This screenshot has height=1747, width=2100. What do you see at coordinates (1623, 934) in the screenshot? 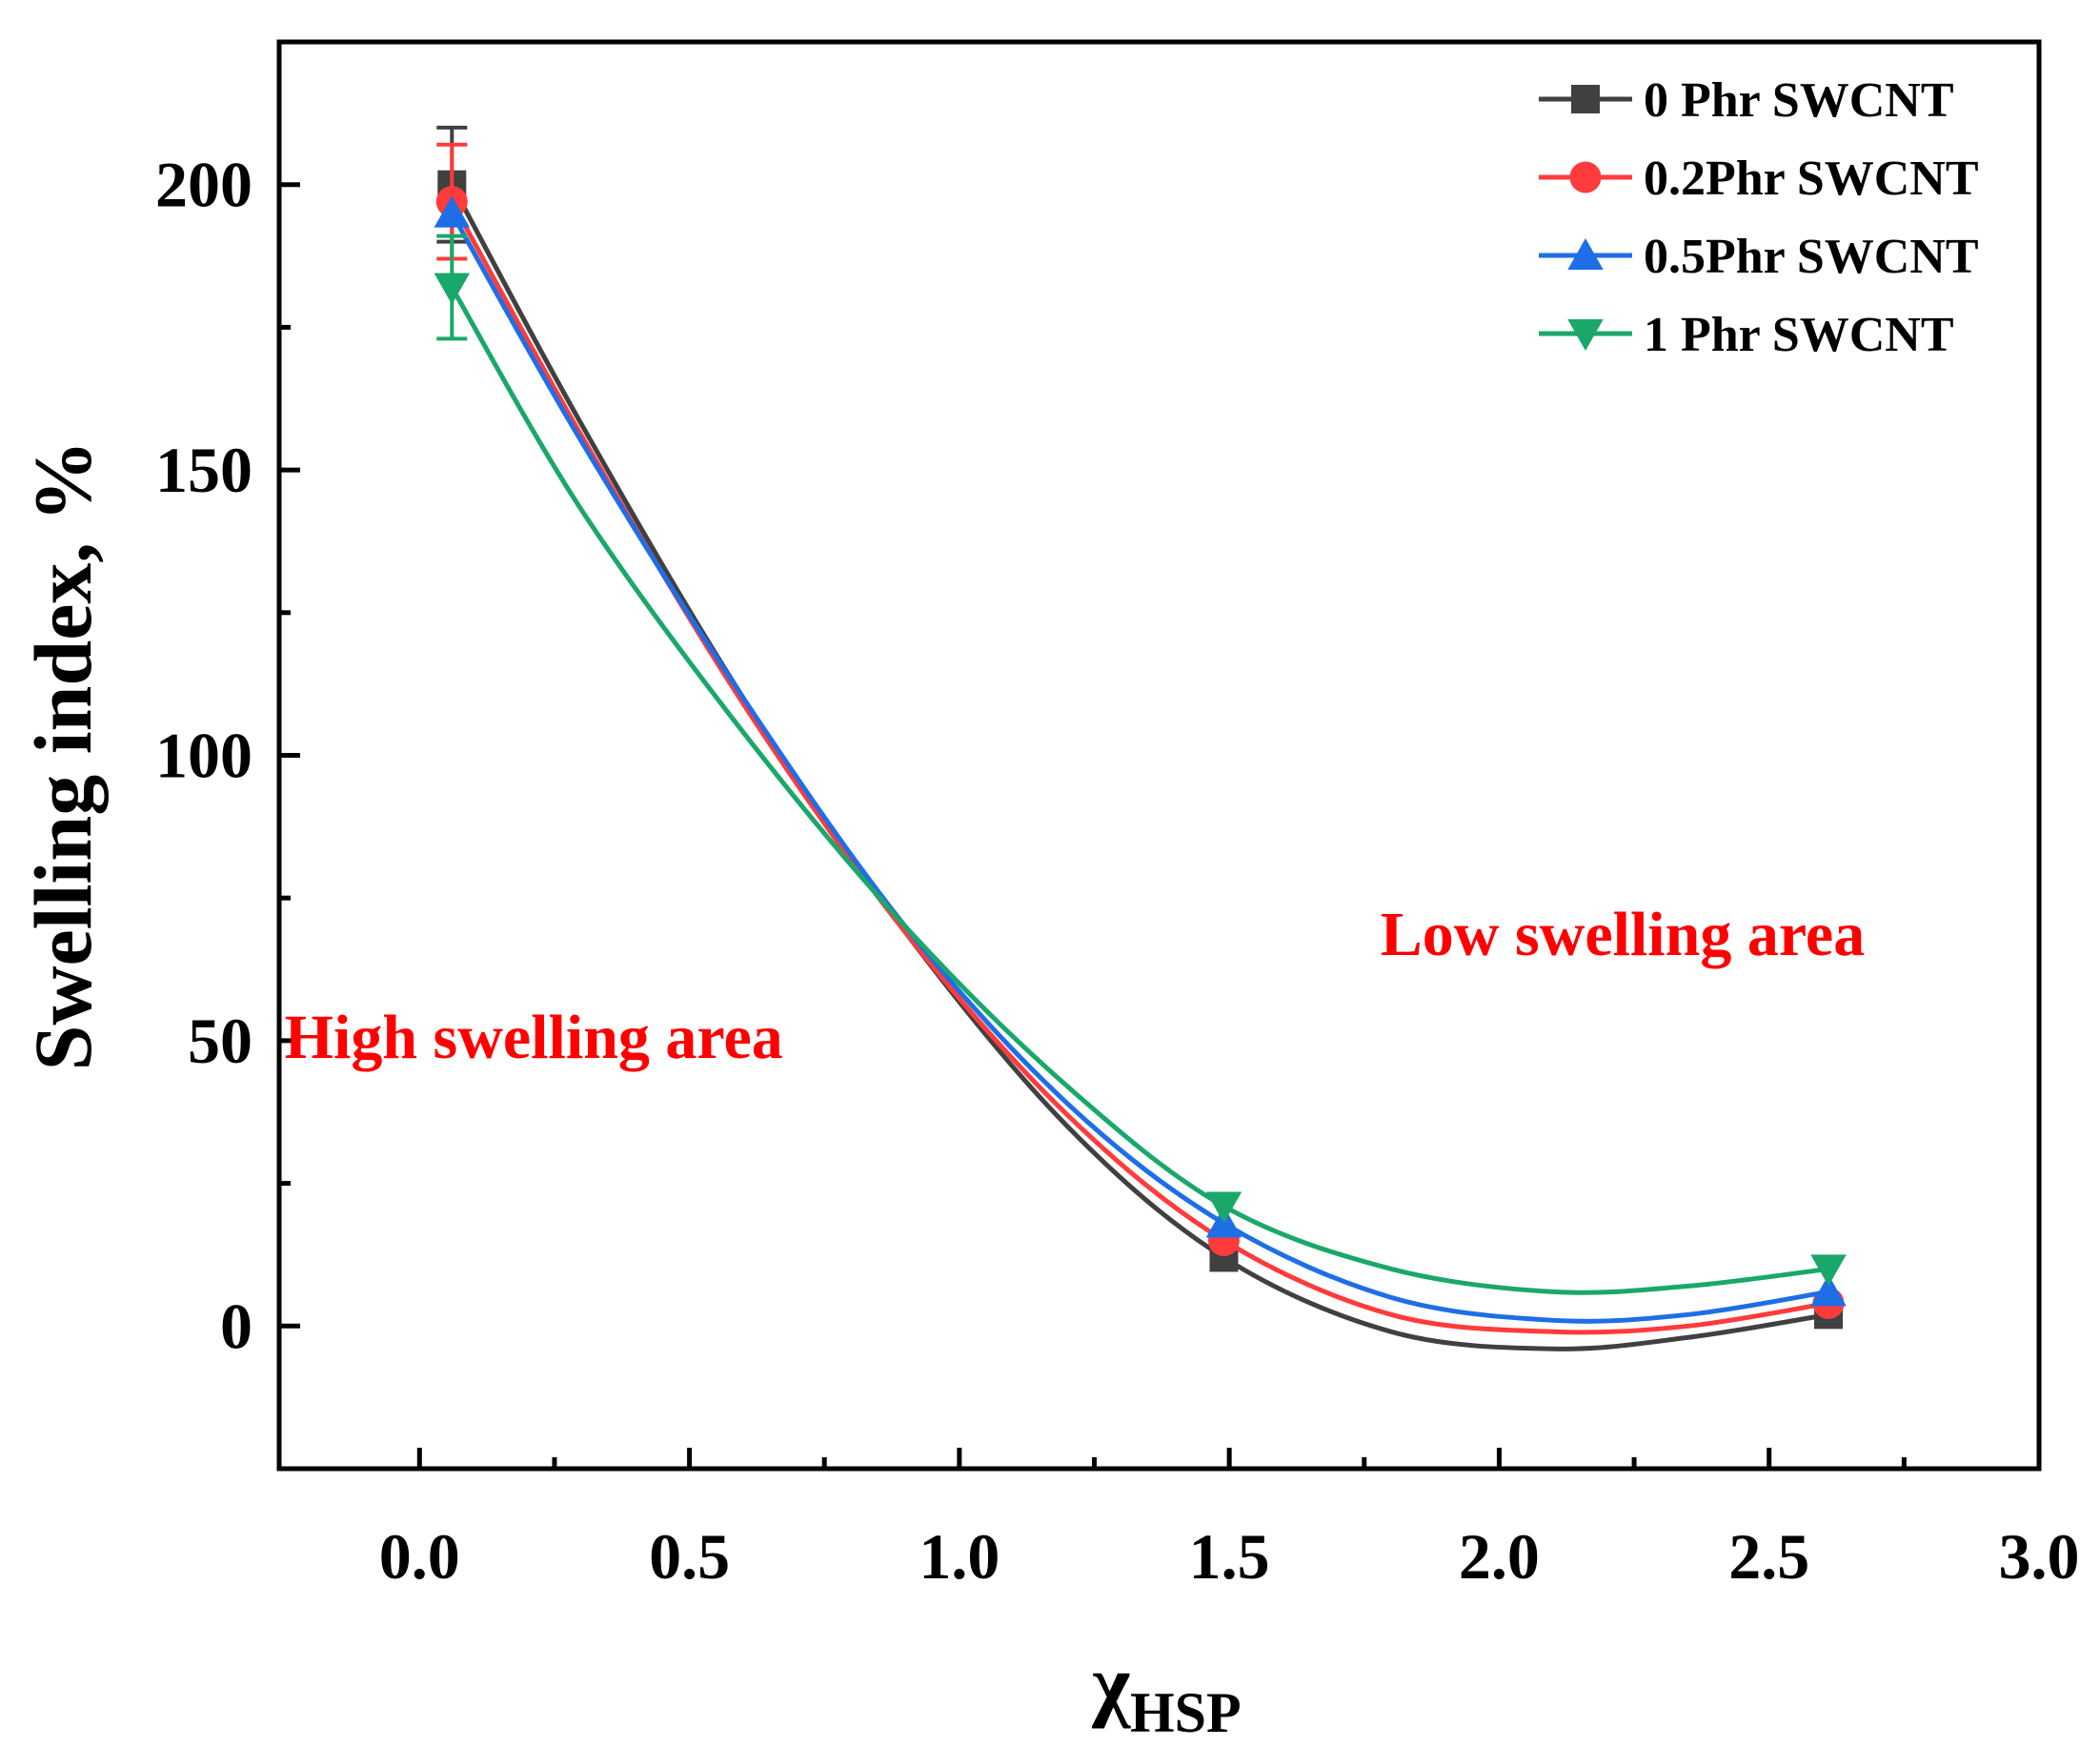
I see `annotation-1: Low swelling area` at bounding box center [1623, 934].